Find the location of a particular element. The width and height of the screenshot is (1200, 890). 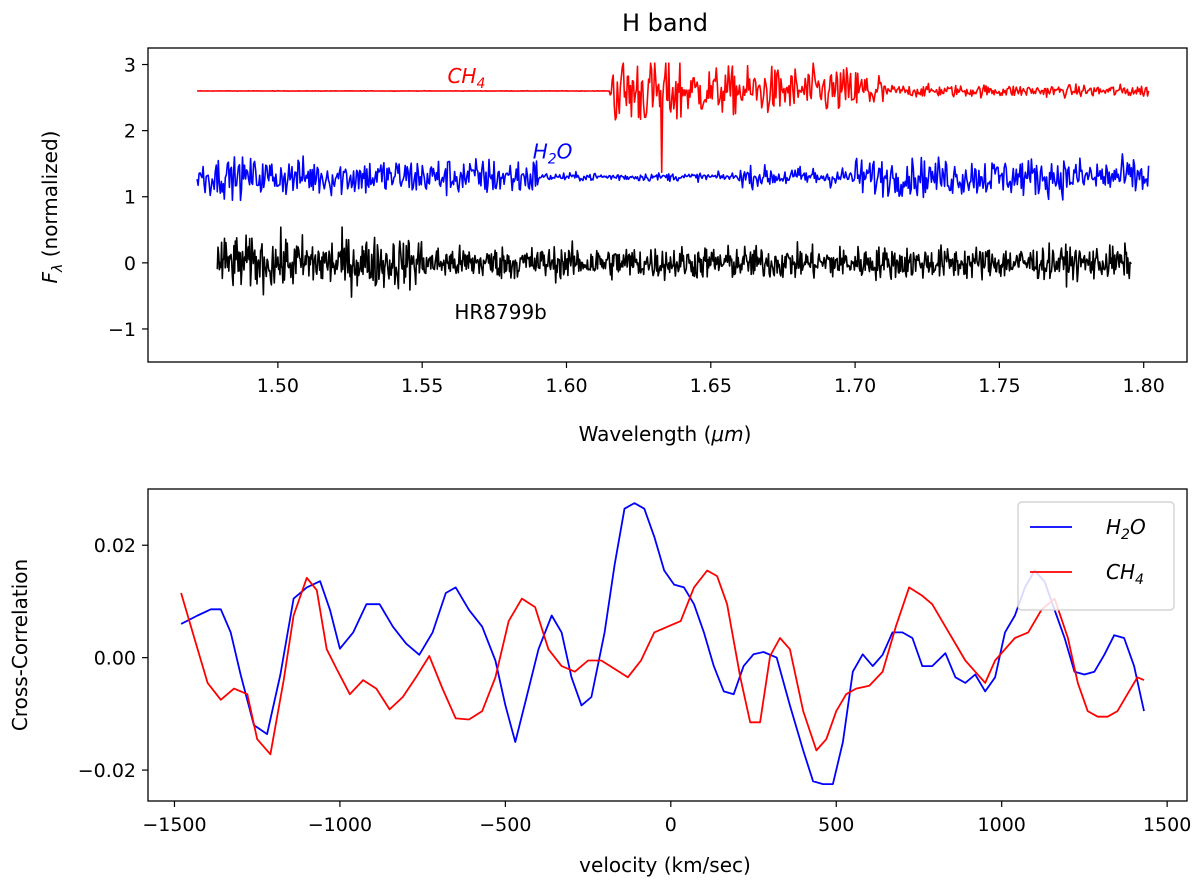

top-x-tick-label: 1.80 is located at coordinates (1144, 386).